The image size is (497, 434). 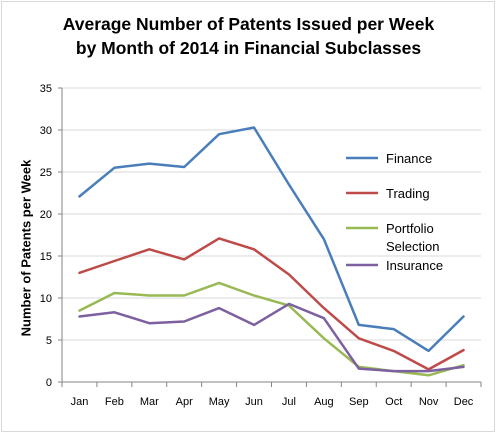 I want to click on legend-label: Finance, so click(x=409, y=158).